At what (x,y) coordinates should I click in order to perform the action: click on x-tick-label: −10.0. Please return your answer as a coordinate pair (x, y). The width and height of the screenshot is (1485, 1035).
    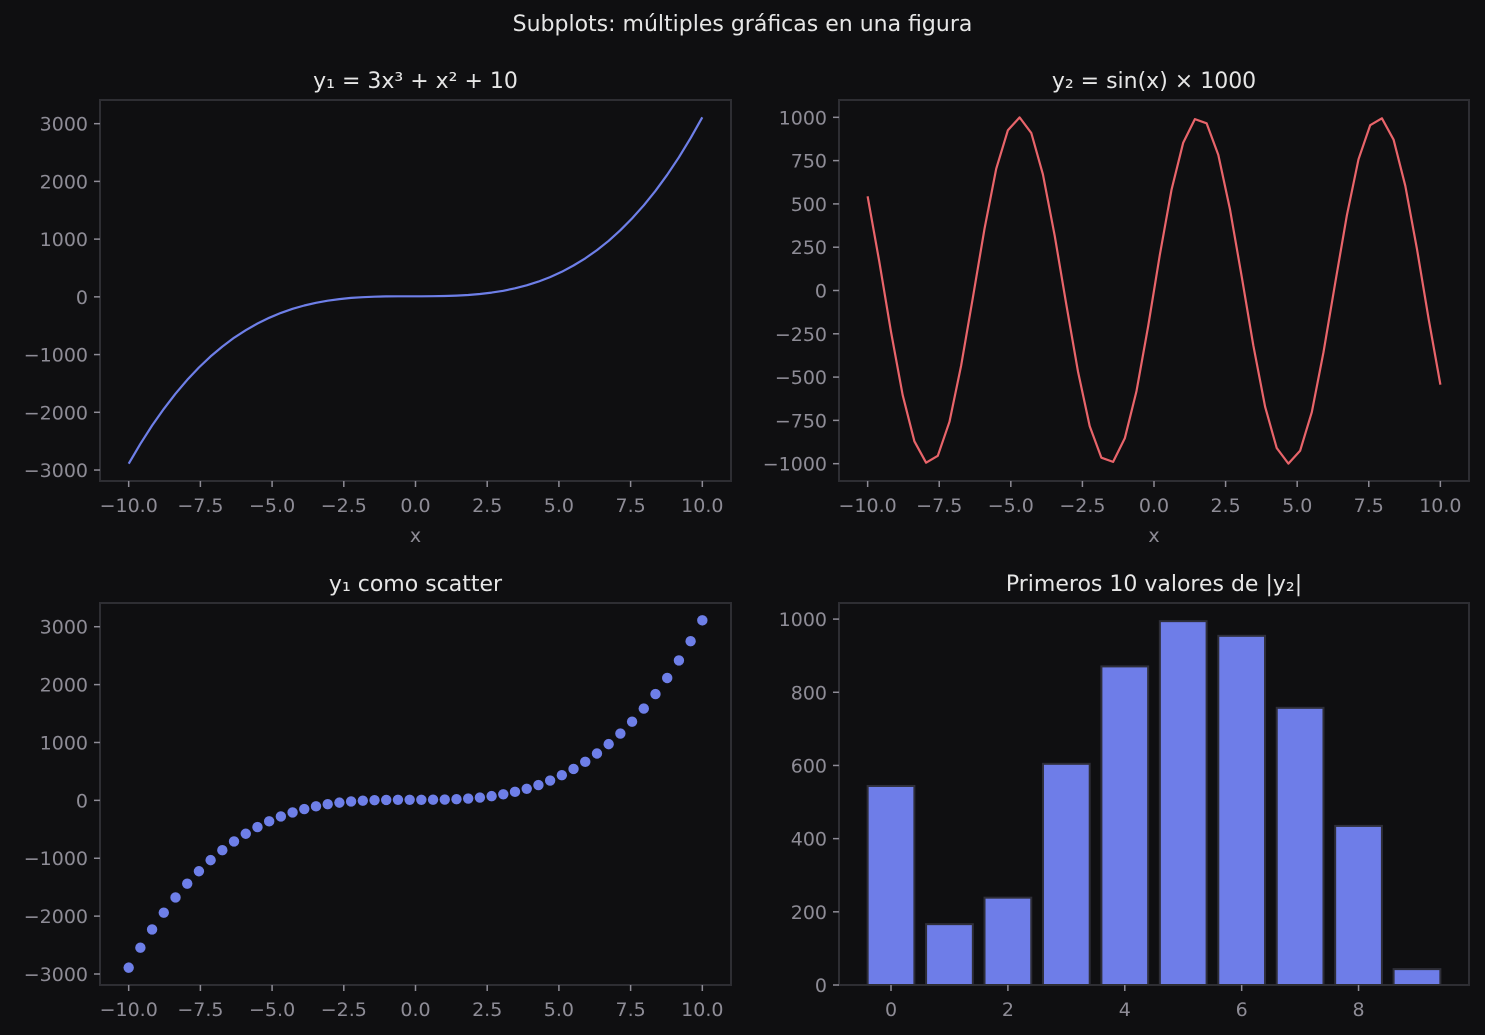
    Looking at the image, I should click on (129, 506).